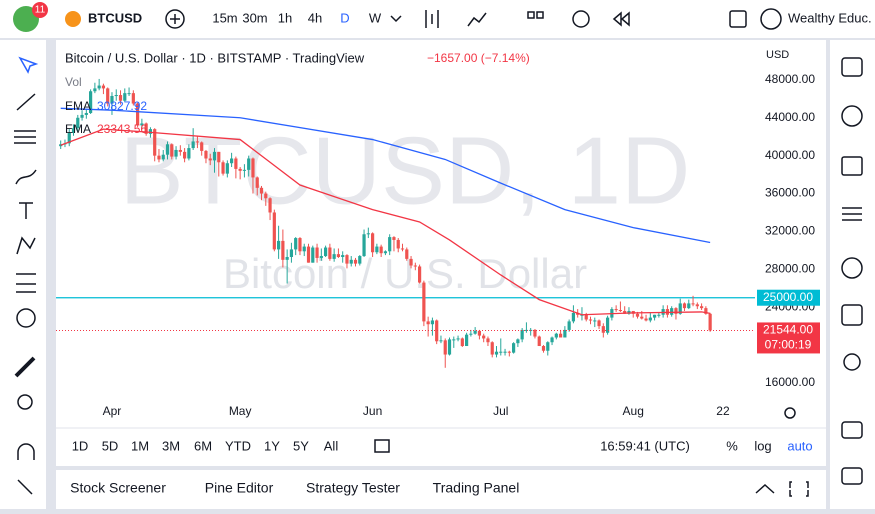  Describe the element at coordinates (852, 430) in the screenshot. I see `chats` at that location.